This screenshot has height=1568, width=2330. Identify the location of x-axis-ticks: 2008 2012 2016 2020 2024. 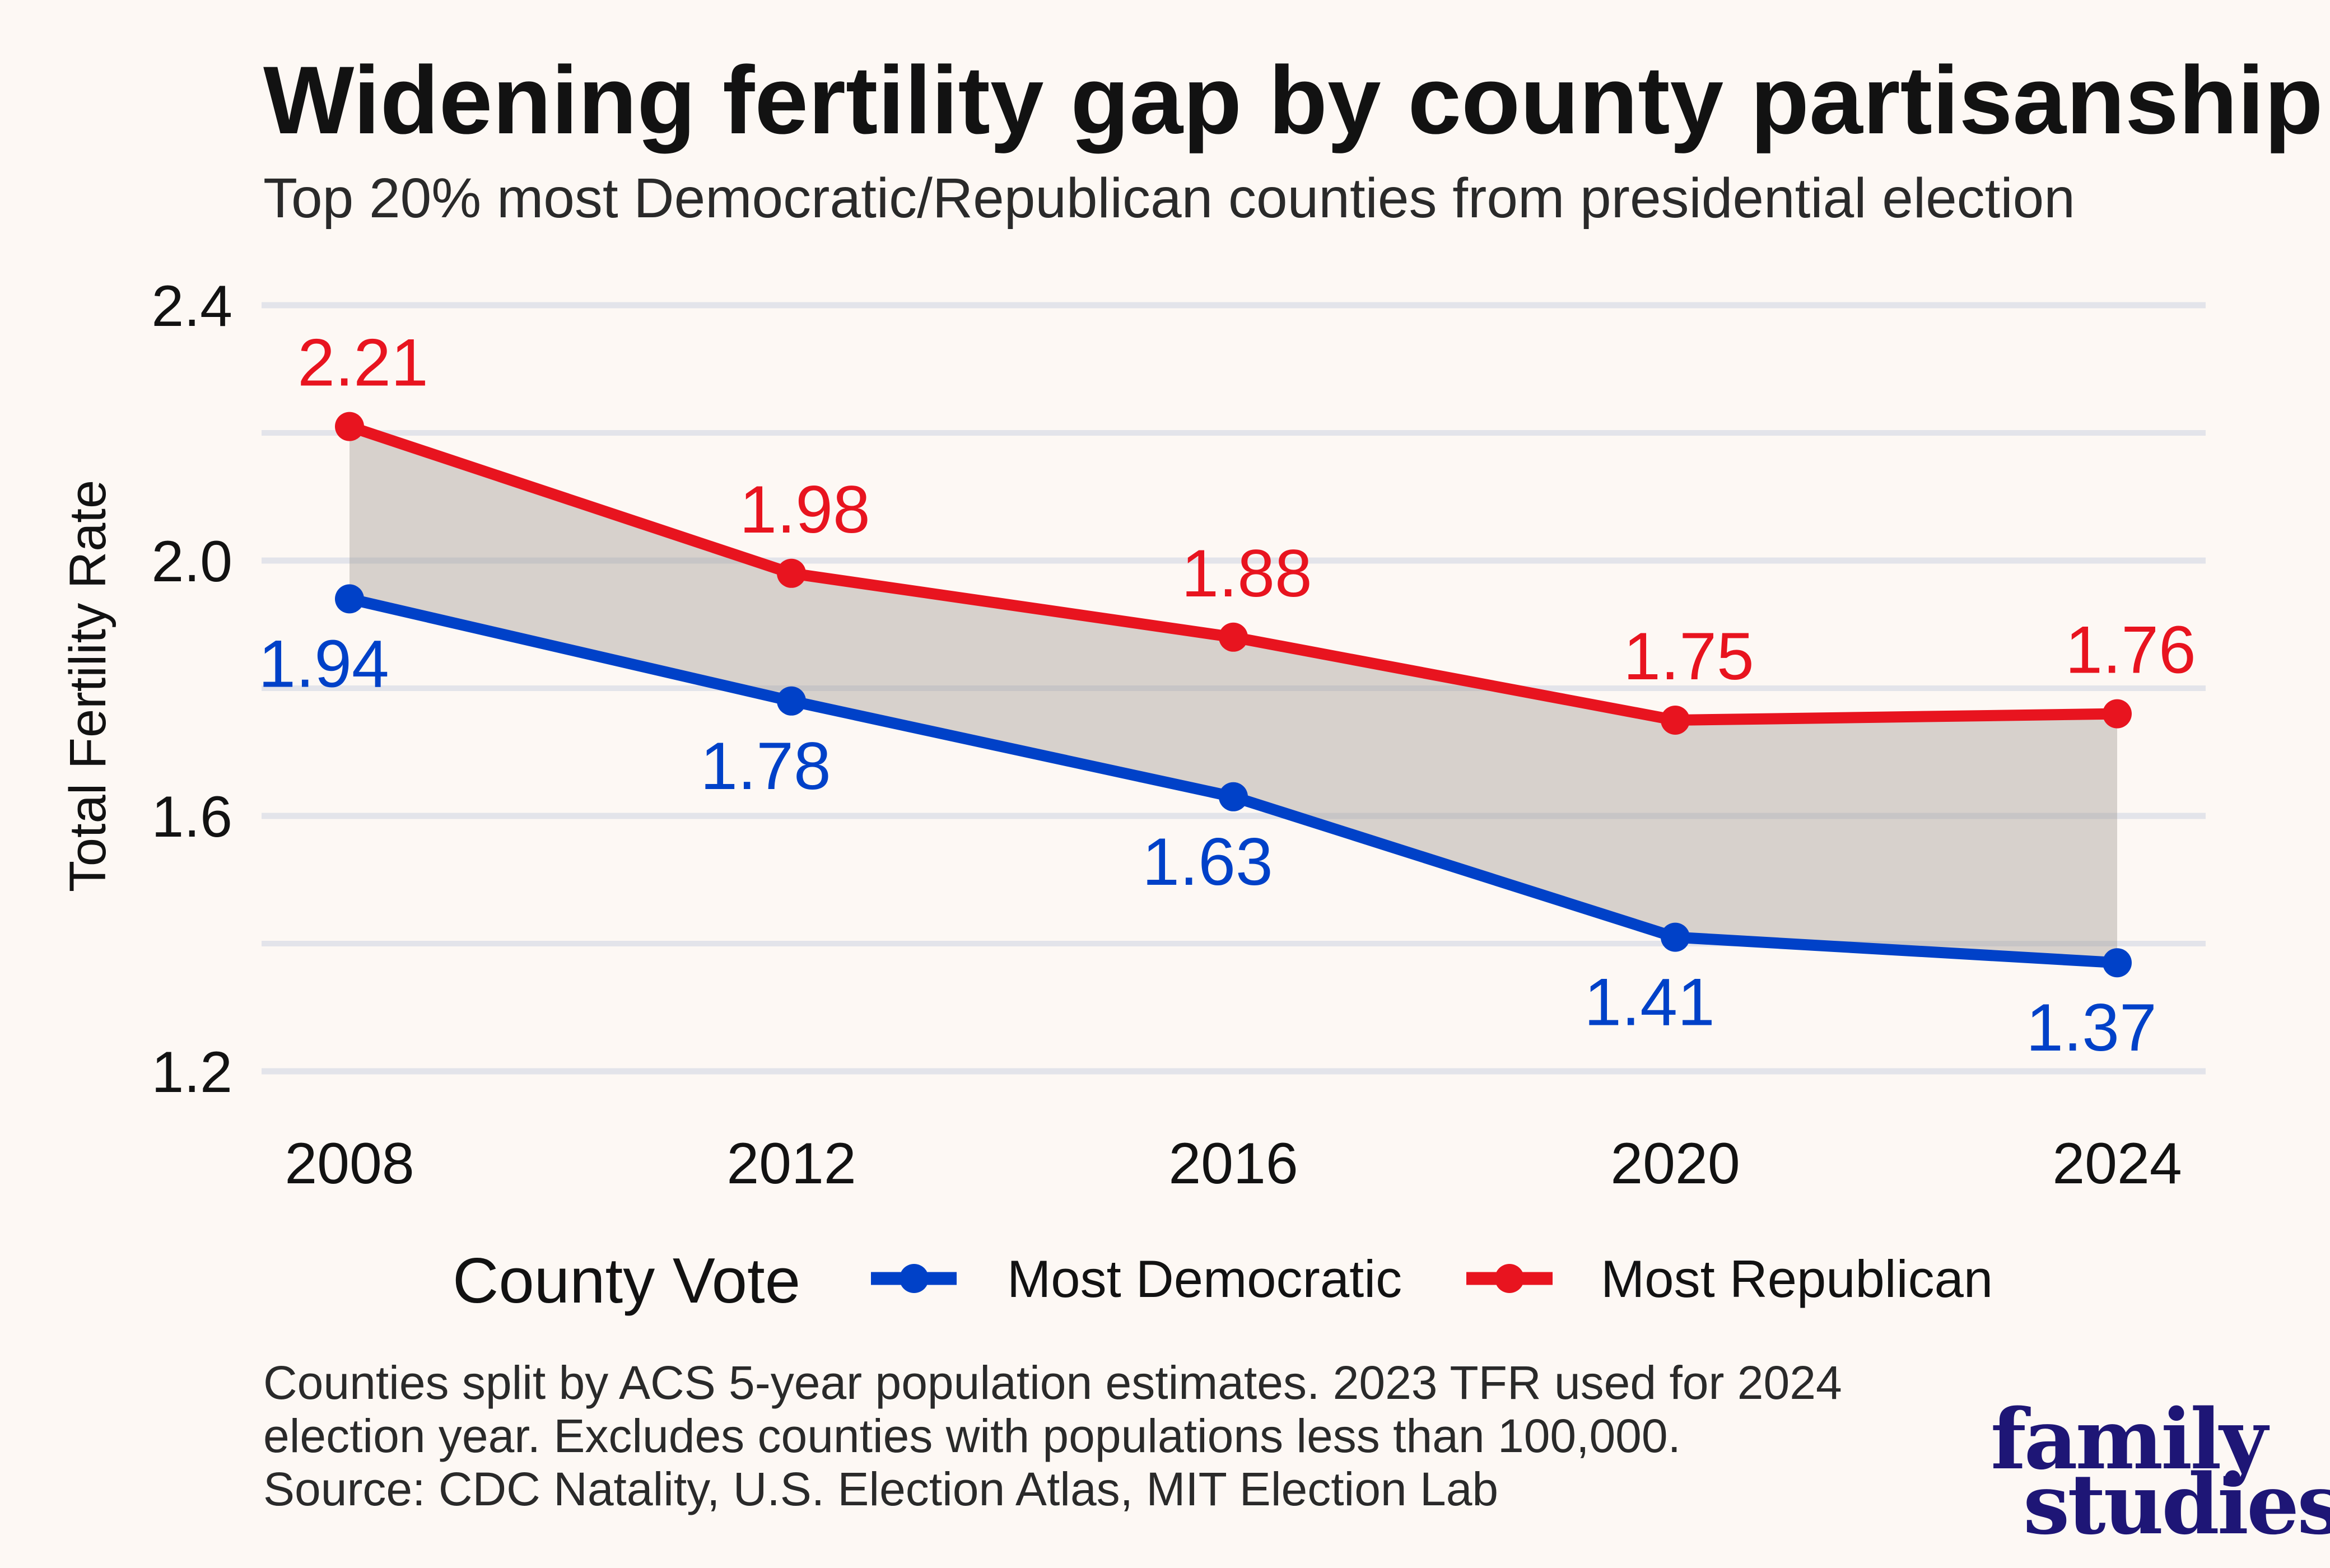
(1234, 1164).